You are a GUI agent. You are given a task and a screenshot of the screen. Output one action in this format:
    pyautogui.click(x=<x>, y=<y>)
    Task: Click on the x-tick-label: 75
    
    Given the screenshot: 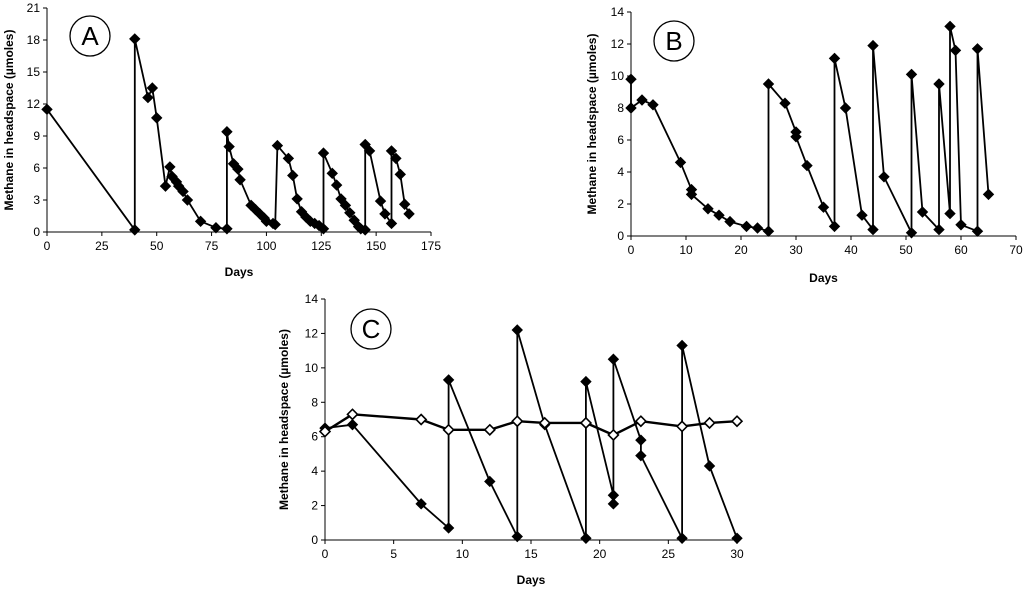 What is the action you would take?
    pyautogui.click(x=212, y=246)
    